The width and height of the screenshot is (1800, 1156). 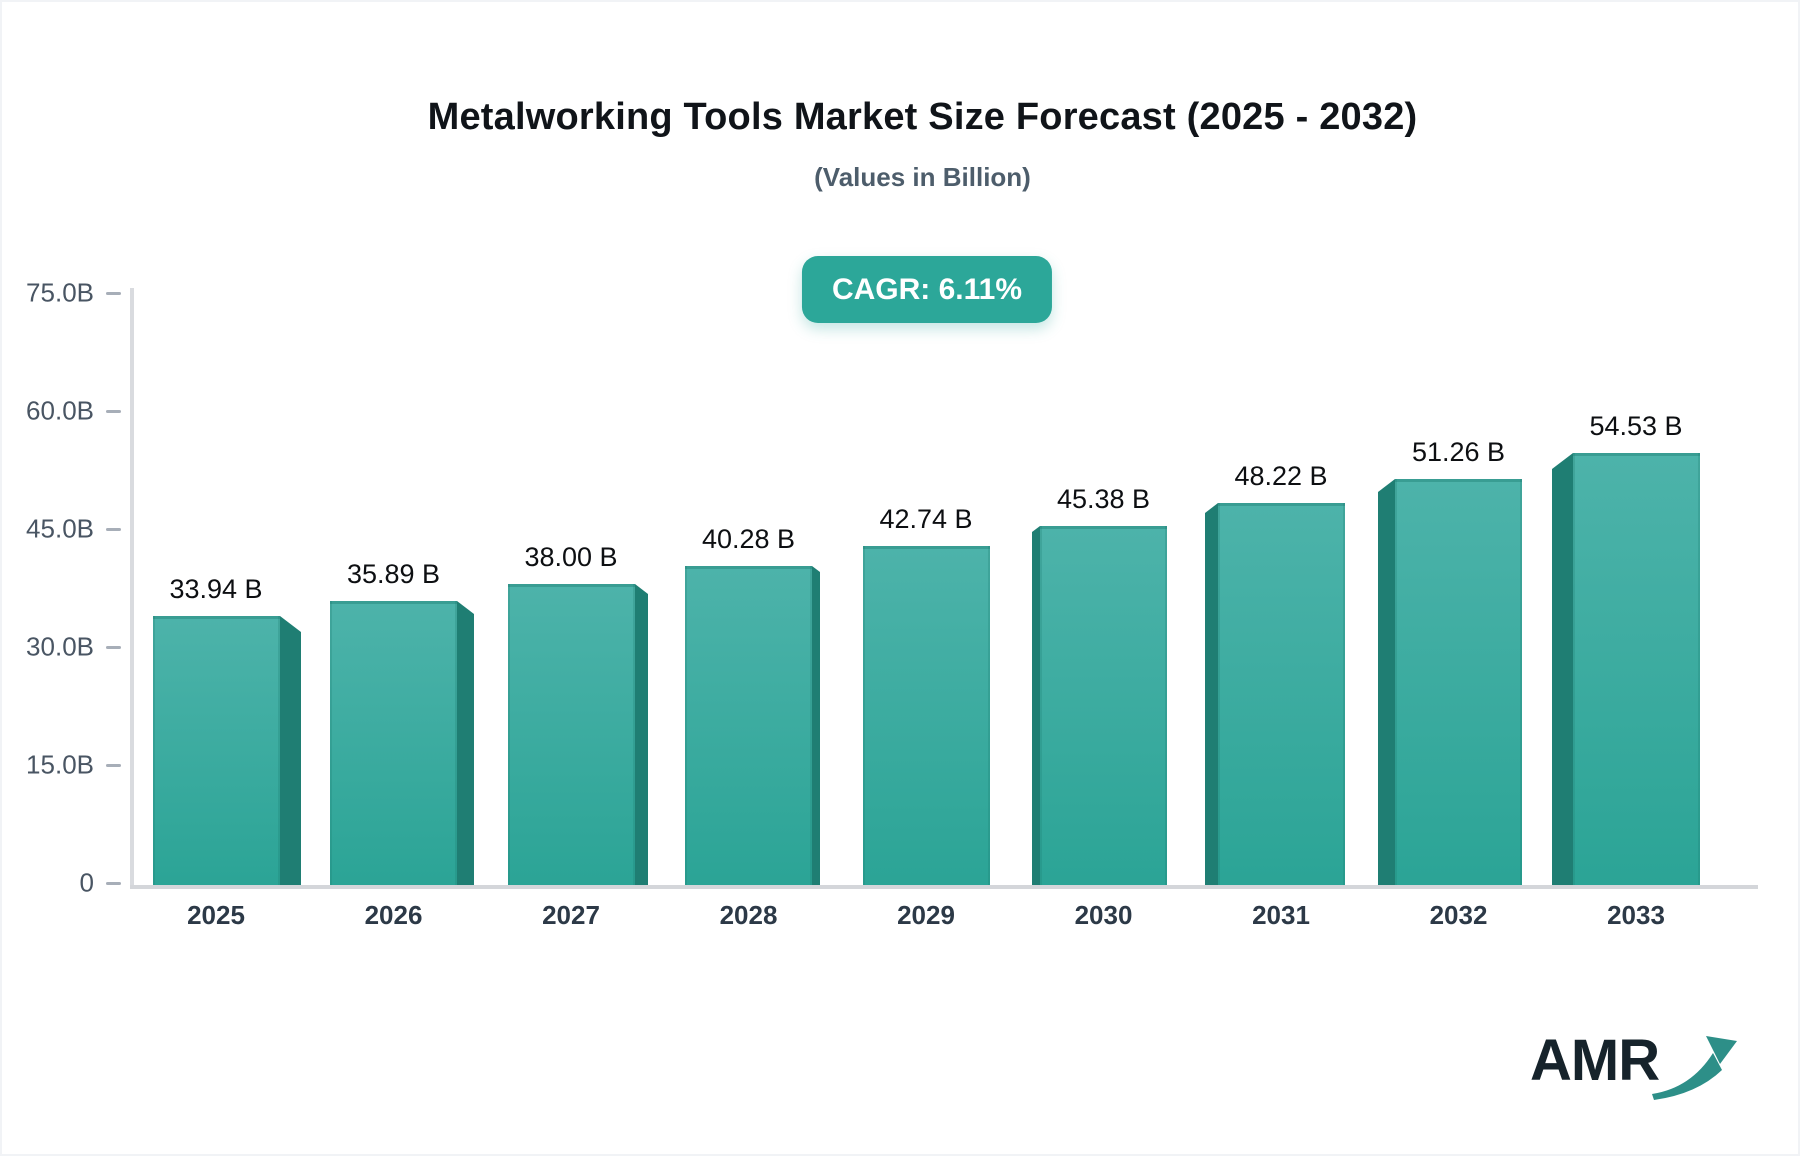 I want to click on bar-value-label: 40.28 B, so click(x=748, y=539).